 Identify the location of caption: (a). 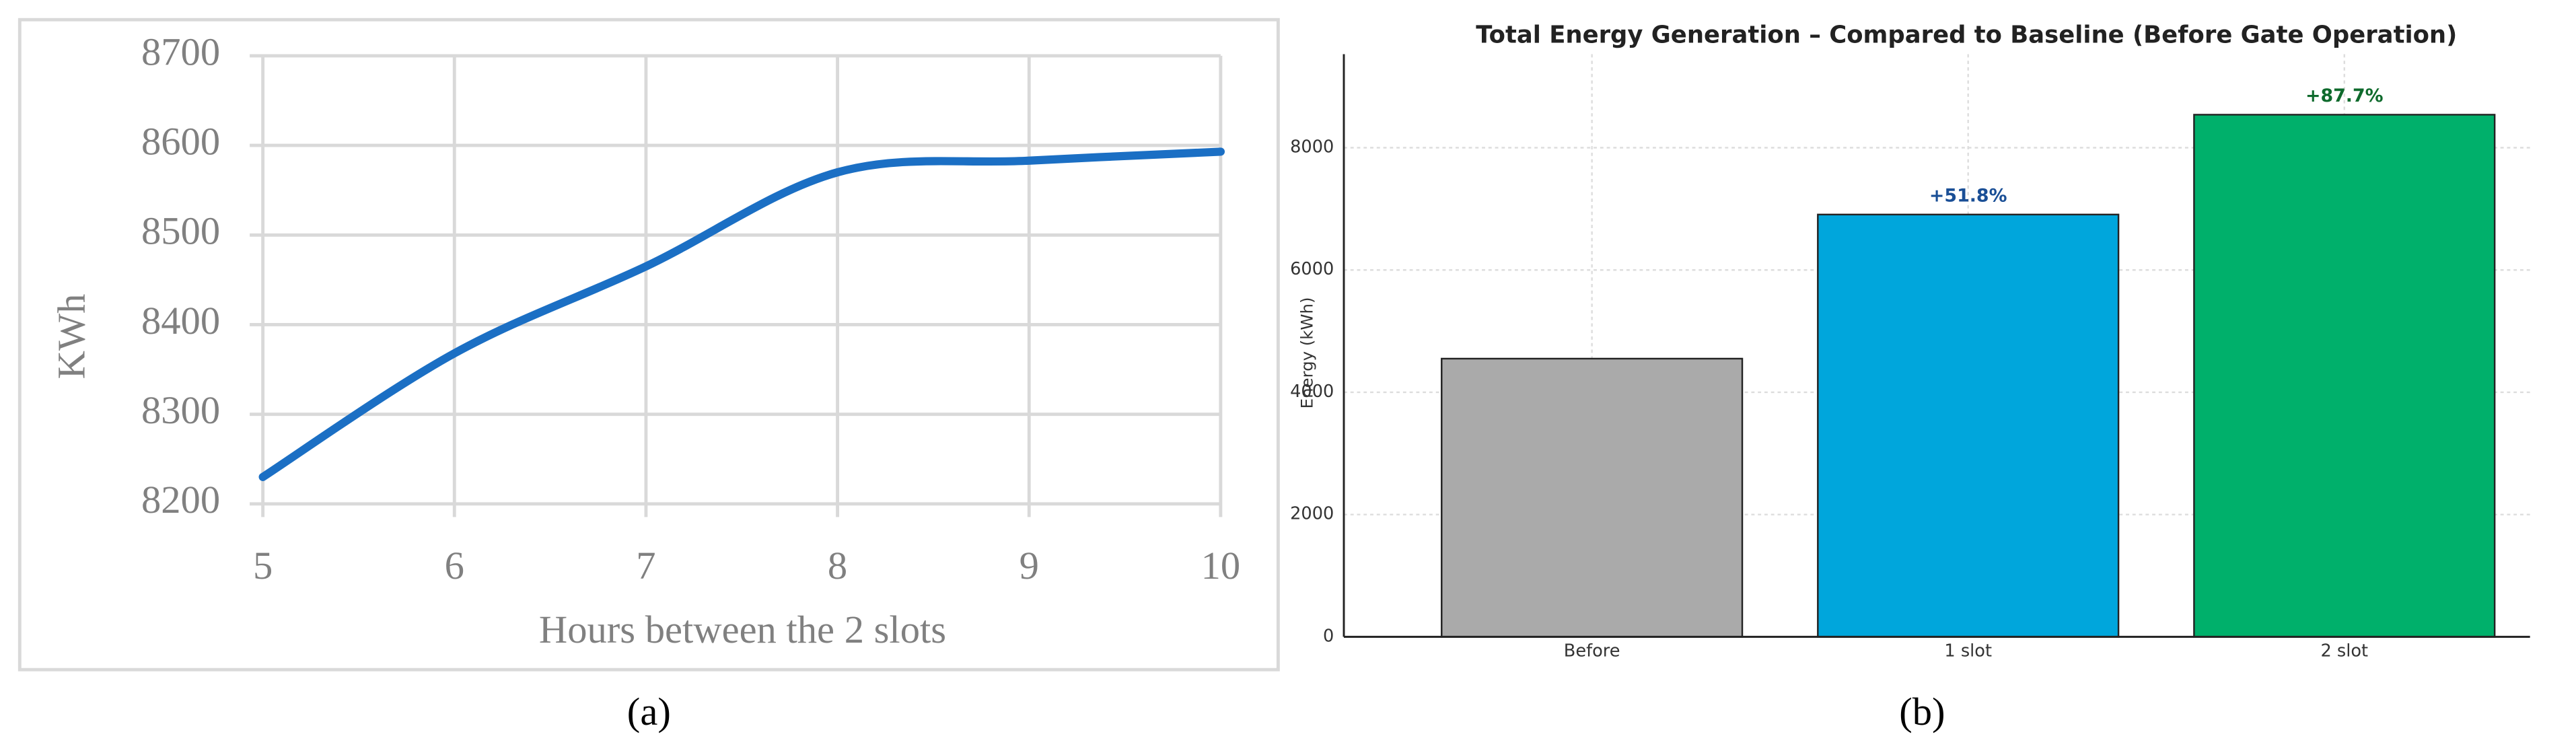
(649, 711).